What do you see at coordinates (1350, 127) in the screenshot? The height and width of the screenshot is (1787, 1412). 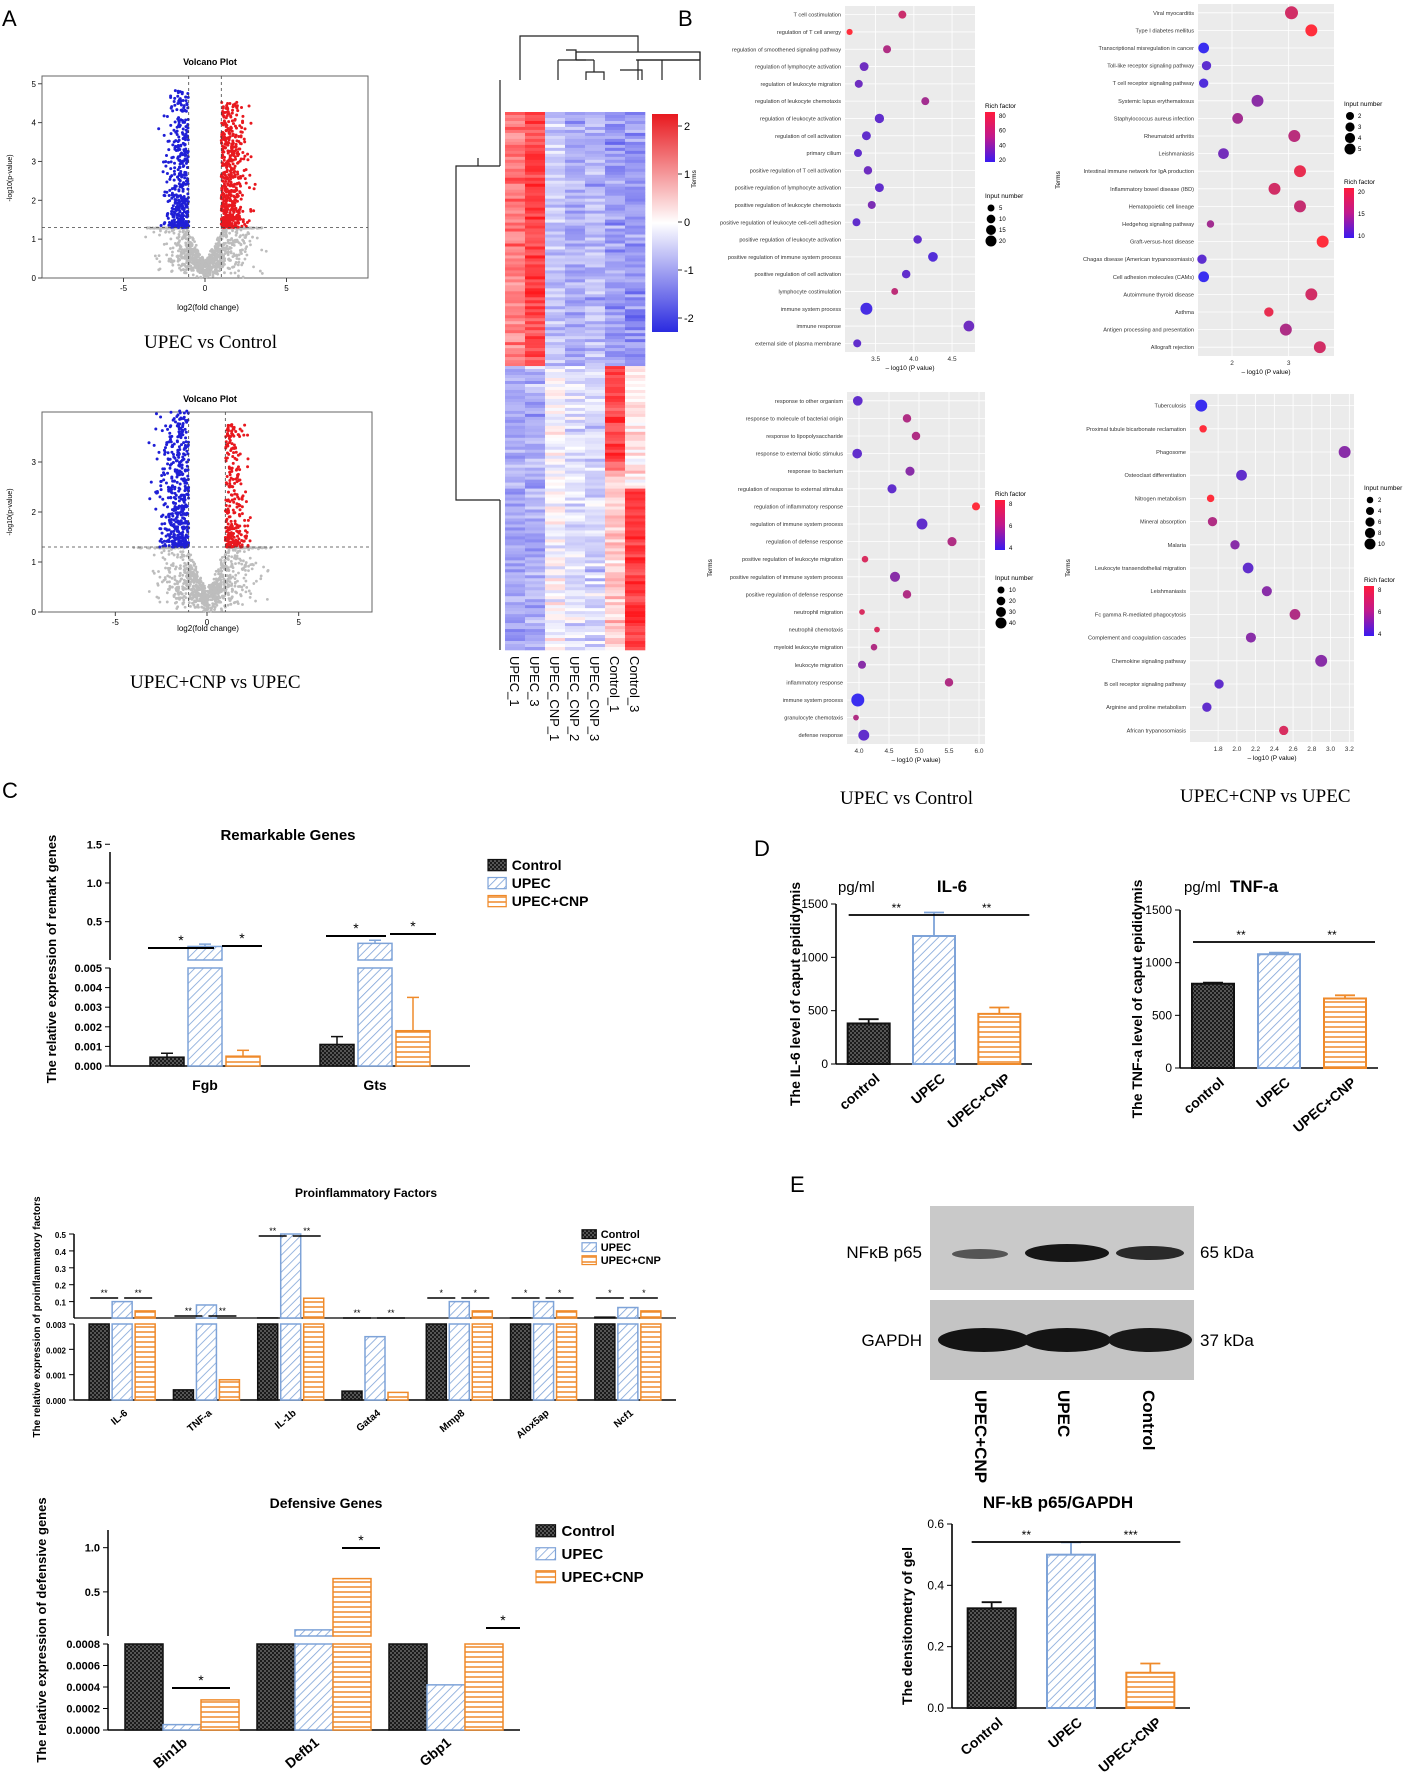 I see `dotplot-size-legend-dot` at bounding box center [1350, 127].